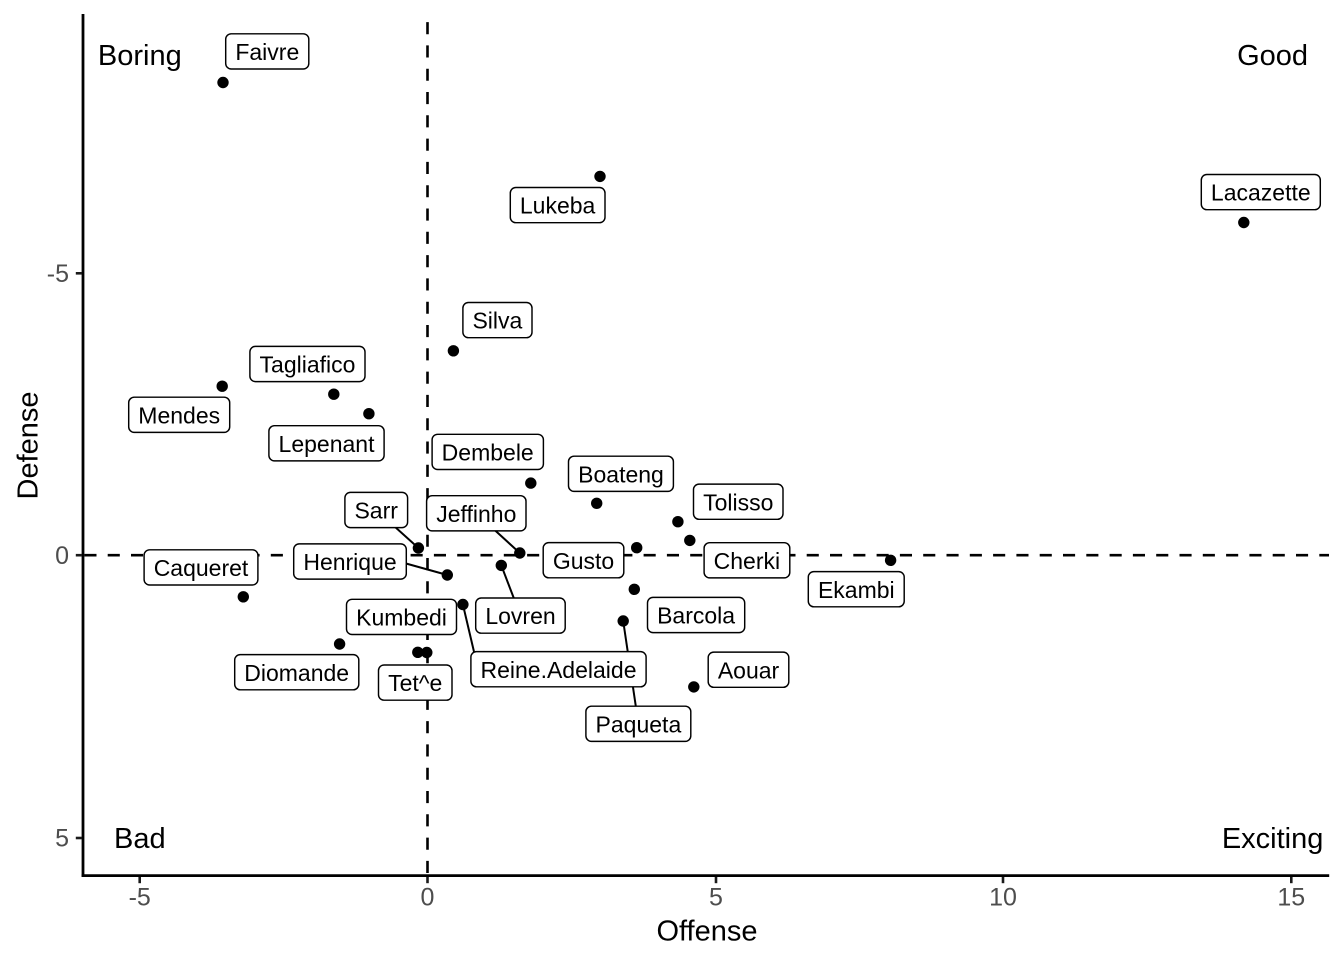 This screenshot has height=960, width=1344. Describe the element at coordinates (520, 616) in the screenshot. I see `svg-text: Lovren` at that location.